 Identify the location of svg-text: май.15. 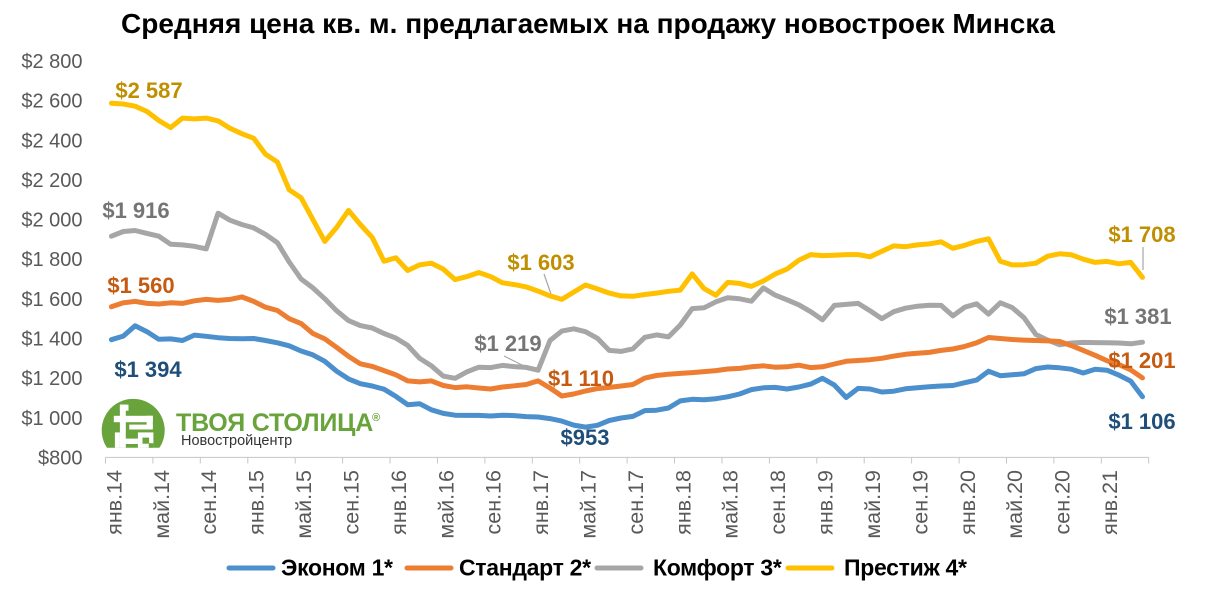
(304, 504).